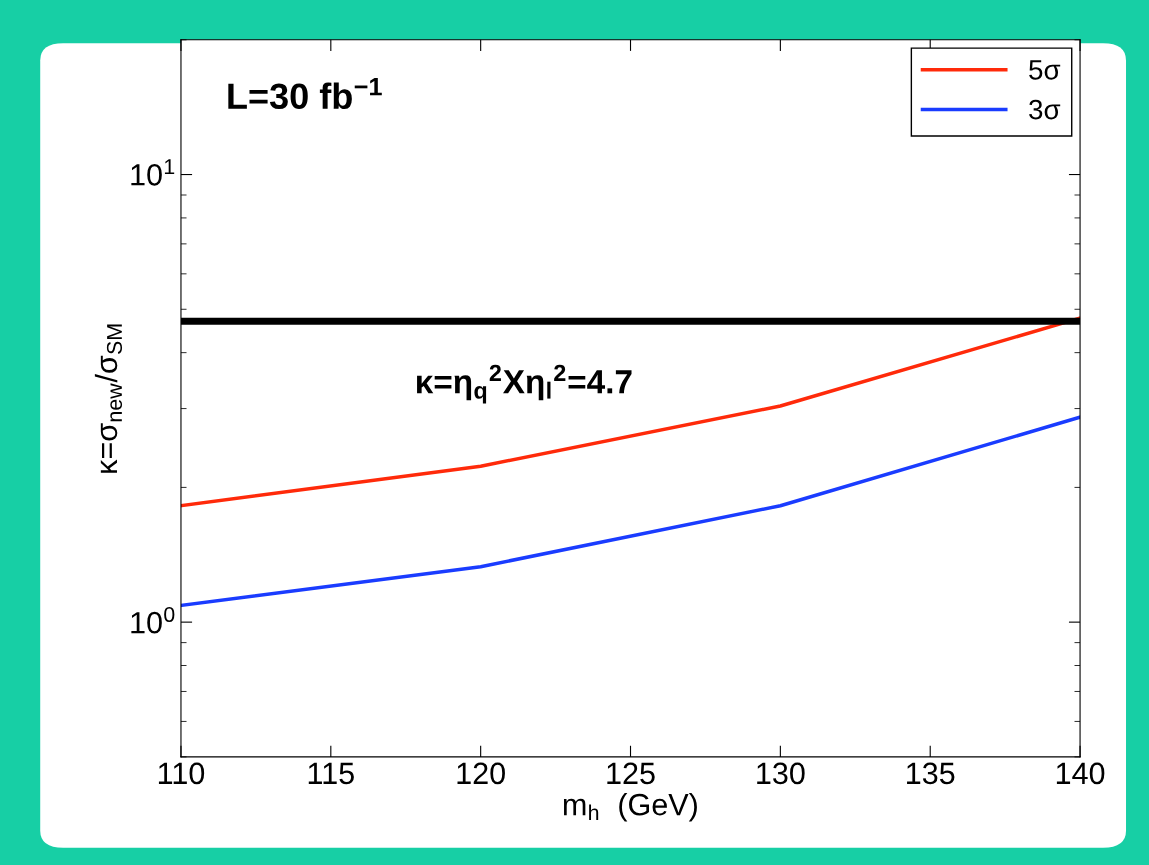 The width and height of the screenshot is (1149, 865). Describe the element at coordinates (630, 807) in the screenshot. I see `x-axis-title: m$_{h}$ (GeV)` at that location.